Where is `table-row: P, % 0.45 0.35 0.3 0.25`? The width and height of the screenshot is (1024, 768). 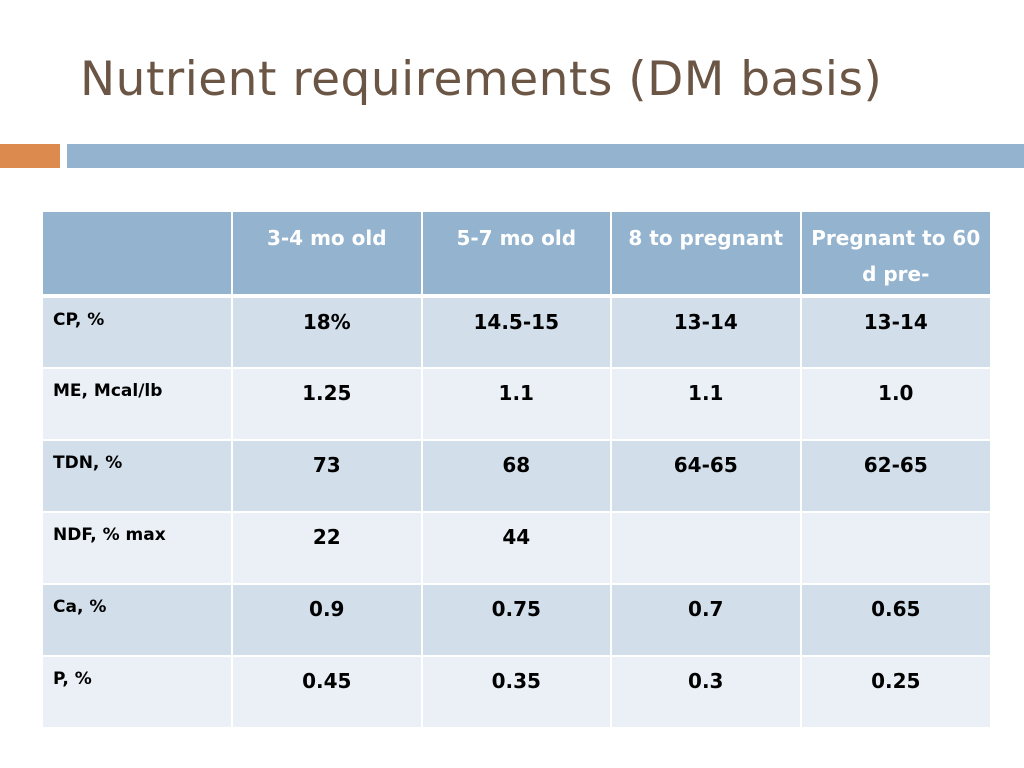
table-row: P, % 0.45 0.35 0.3 0.25 is located at coordinates (516, 692).